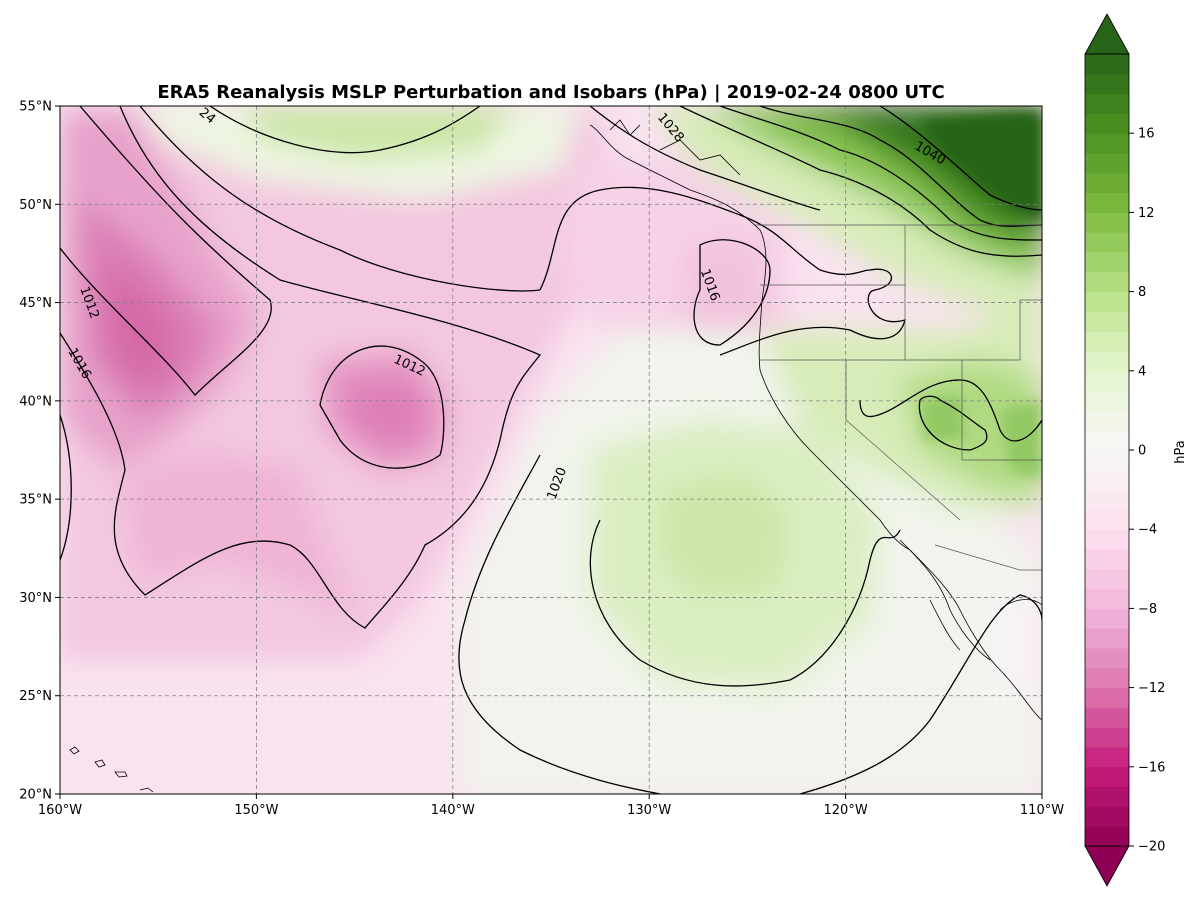 Image resolution: width=1200 pixels, height=900 pixels. What do you see at coordinates (35, 107) in the screenshot?
I see `lat-tick-label: 55°N` at bounding box center [35, 107].